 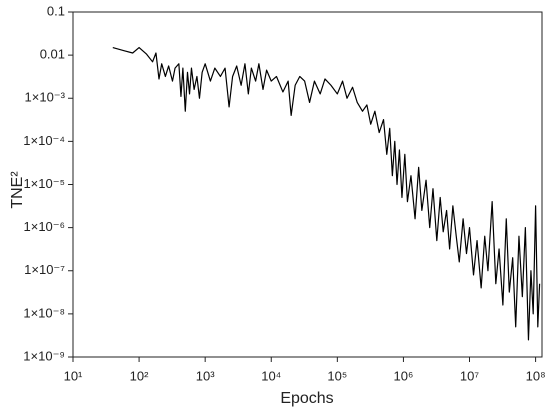 I want to click on y-tick-label: 1×10⁻³, so click(x=45, y=97).